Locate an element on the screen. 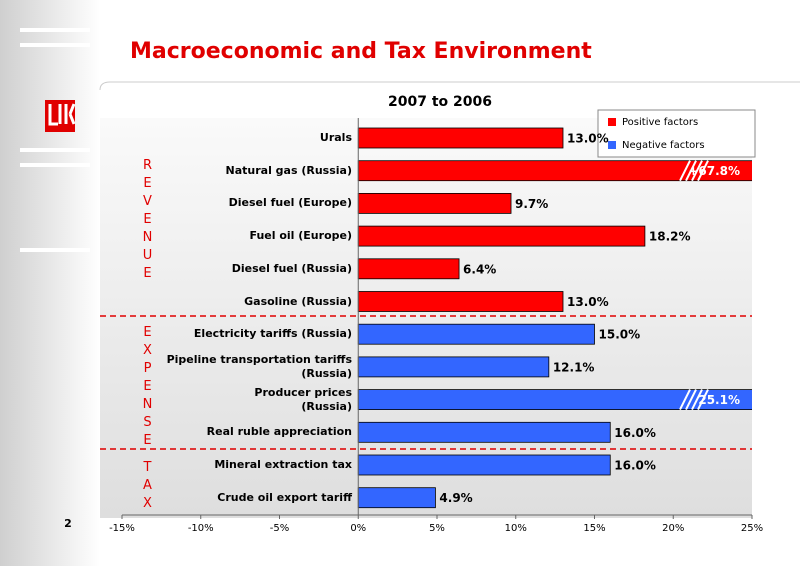 The width and height of the screenshot is (800, 566). logo-mark is located at coordinates (62, 114).